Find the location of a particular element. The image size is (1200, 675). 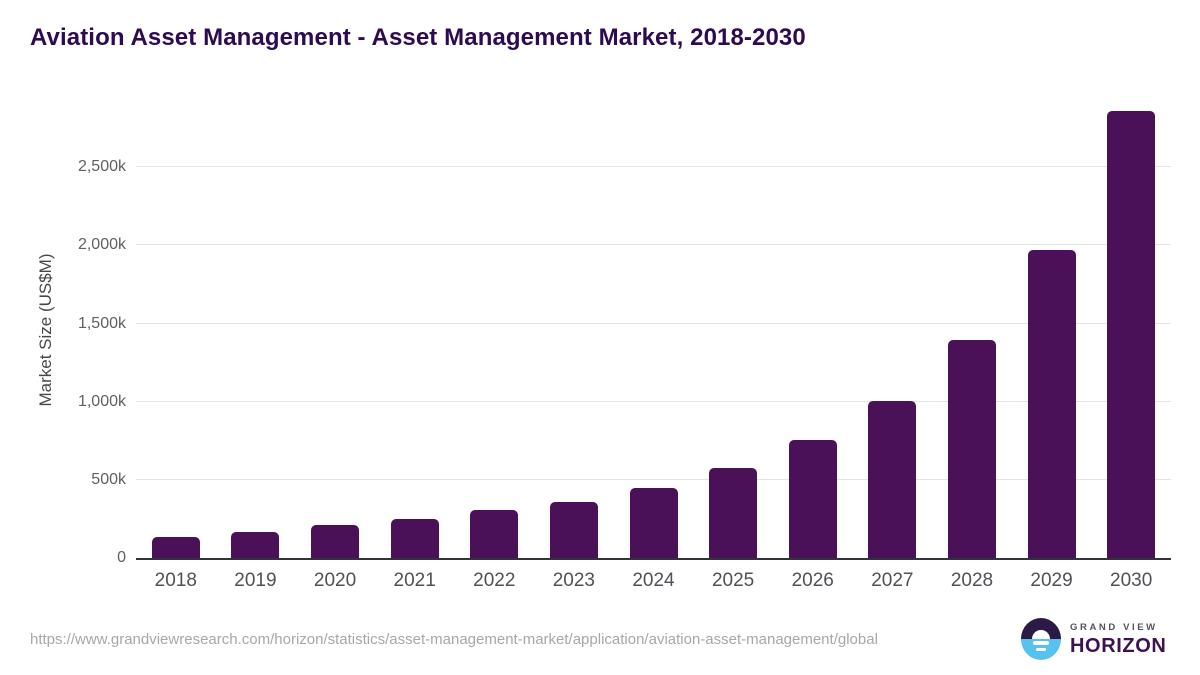

brand-name-horizon: HORIZON is located at coordinates (1118, 645).